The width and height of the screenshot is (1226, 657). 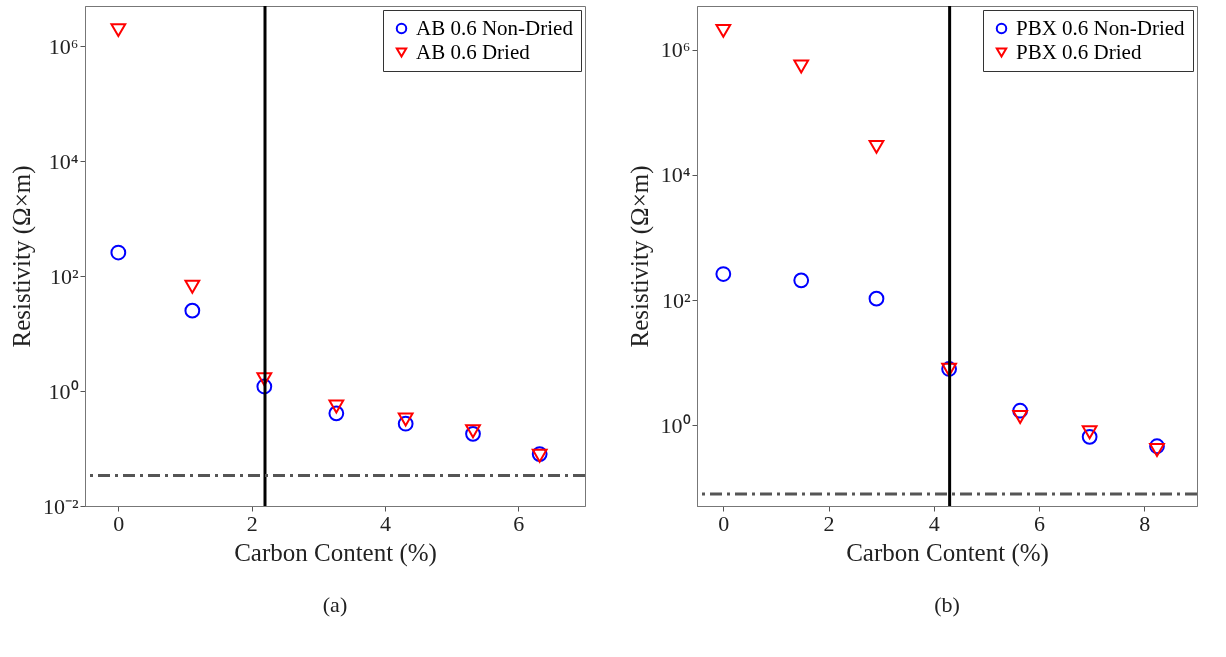 What do you see at coordinates (1145, 523) in the screenshot?
I see `x-tick-label: 8` at bounding box center [1145, 523].